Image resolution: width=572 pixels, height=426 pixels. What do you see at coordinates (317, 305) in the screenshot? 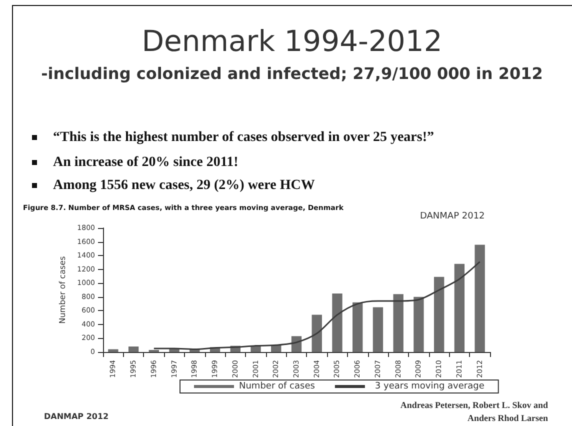
I see `line-series` at bounding box center [317, 305].